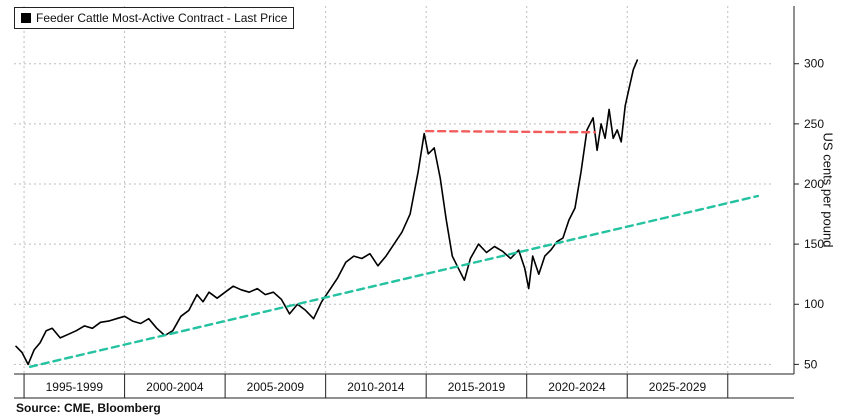 This screenshot has height=420, width=848. Describe the element at coordinates (75, 387) in the screenshot. I see `x-period-label: 1995-1999` at that location.